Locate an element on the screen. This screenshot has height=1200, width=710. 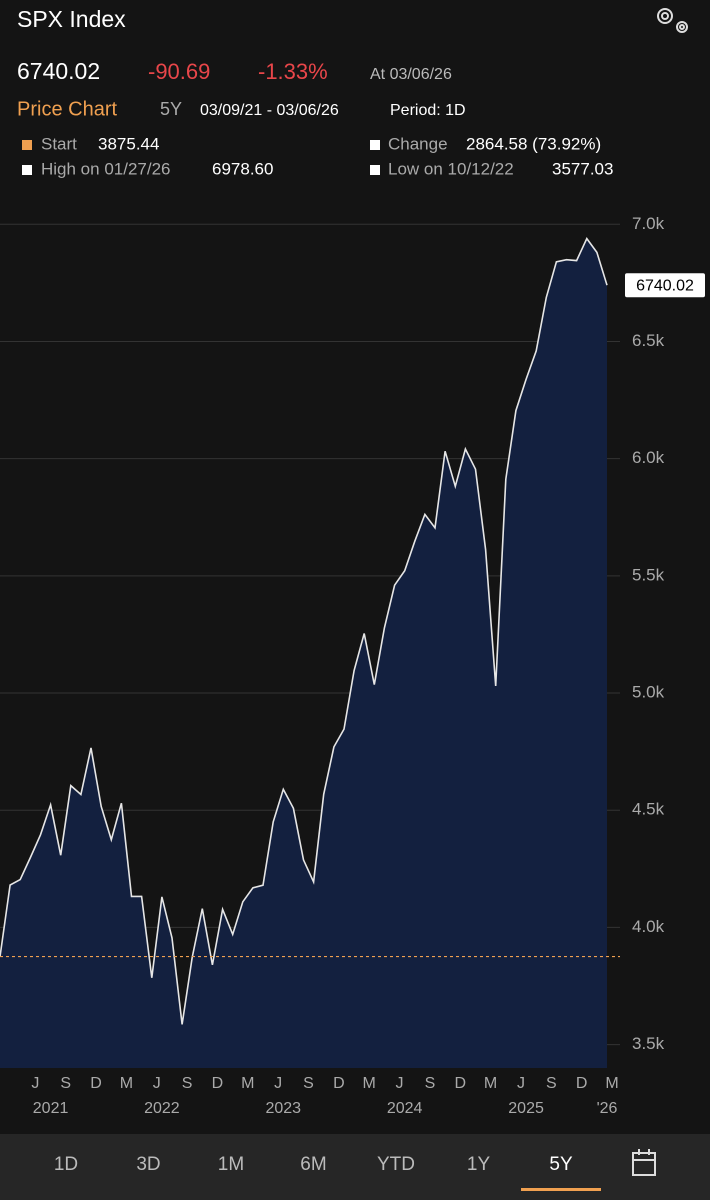
settings-icon is located at coordinates (672, 20).